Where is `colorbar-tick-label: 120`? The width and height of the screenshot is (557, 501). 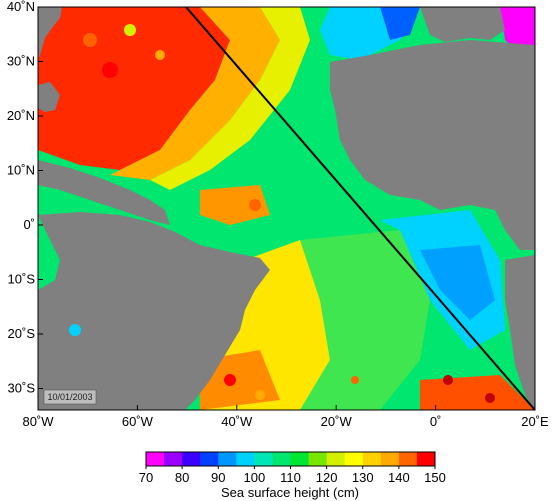
colorbar-tick-label: 120 is located at coordinates (327, 477).